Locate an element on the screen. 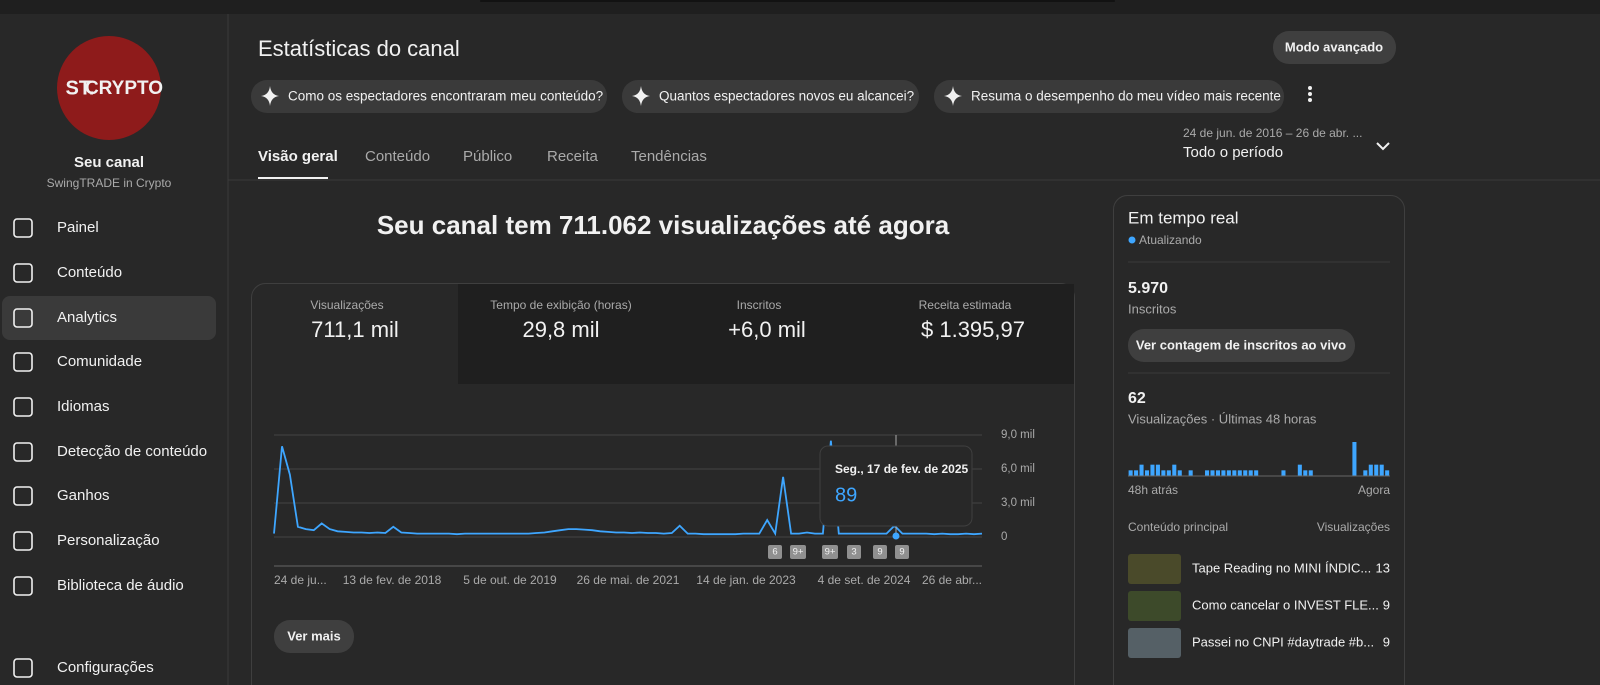 This screenshot has width=1600, height=685. status-dot is located at coordinates (1132, 240).